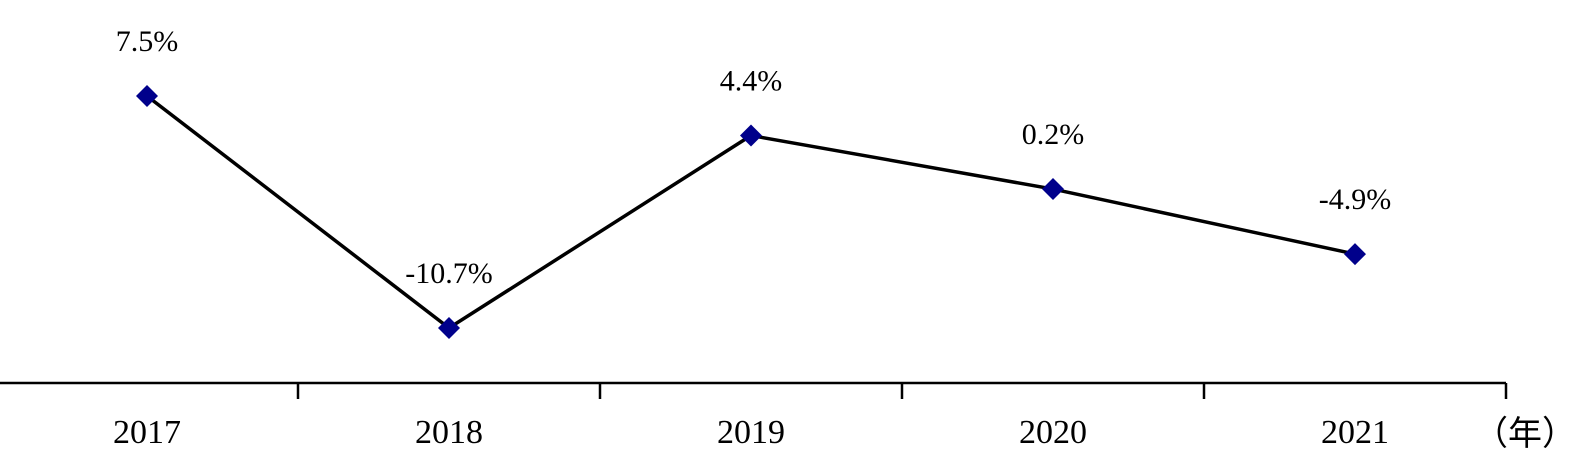  What do you see at coordinates (1053, 134) in the screenshot?
I see `value-label: 0.2%` at bounding box center [1053, 134].